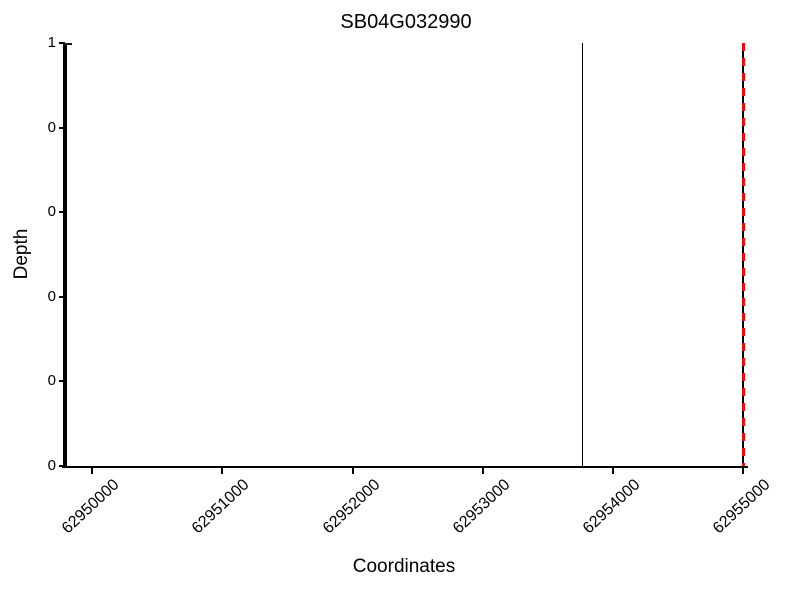  Describe the element at coordinates (67, 44) in the screenshot. I see `depth-spike-start-cap` at that location.